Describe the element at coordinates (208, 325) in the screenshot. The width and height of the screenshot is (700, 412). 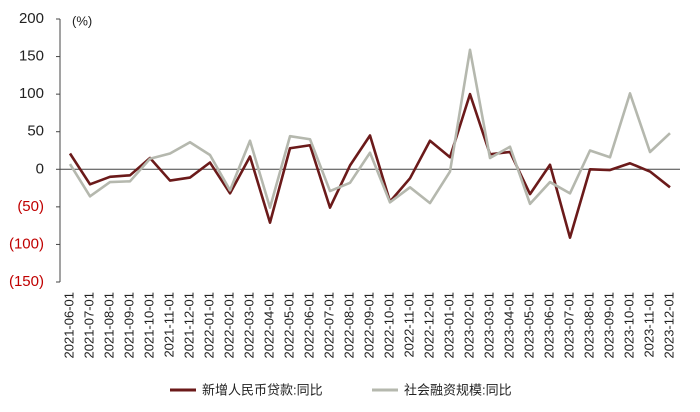
I see `x-tick-label: 2022-01-01` at that location.